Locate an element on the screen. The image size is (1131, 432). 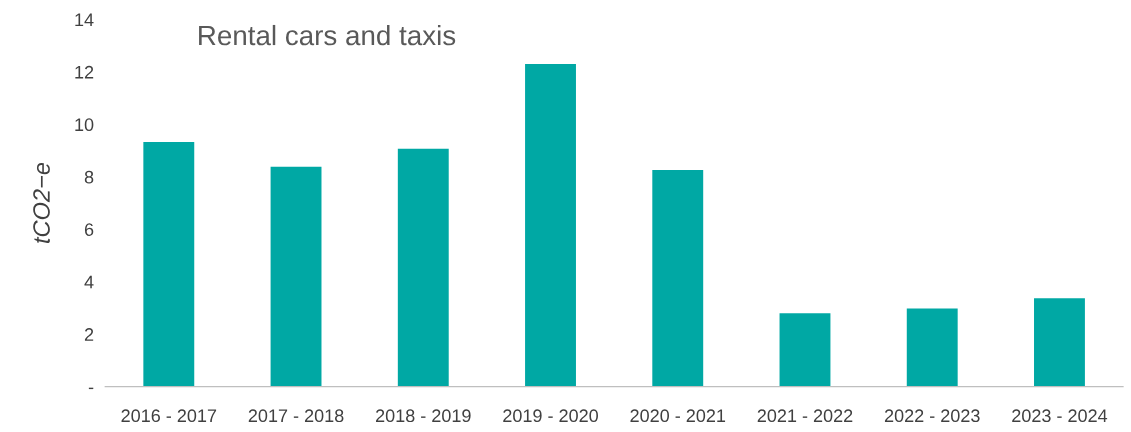
x-tick-label: 2019 - 2020 is located at coordinates (550, 416).